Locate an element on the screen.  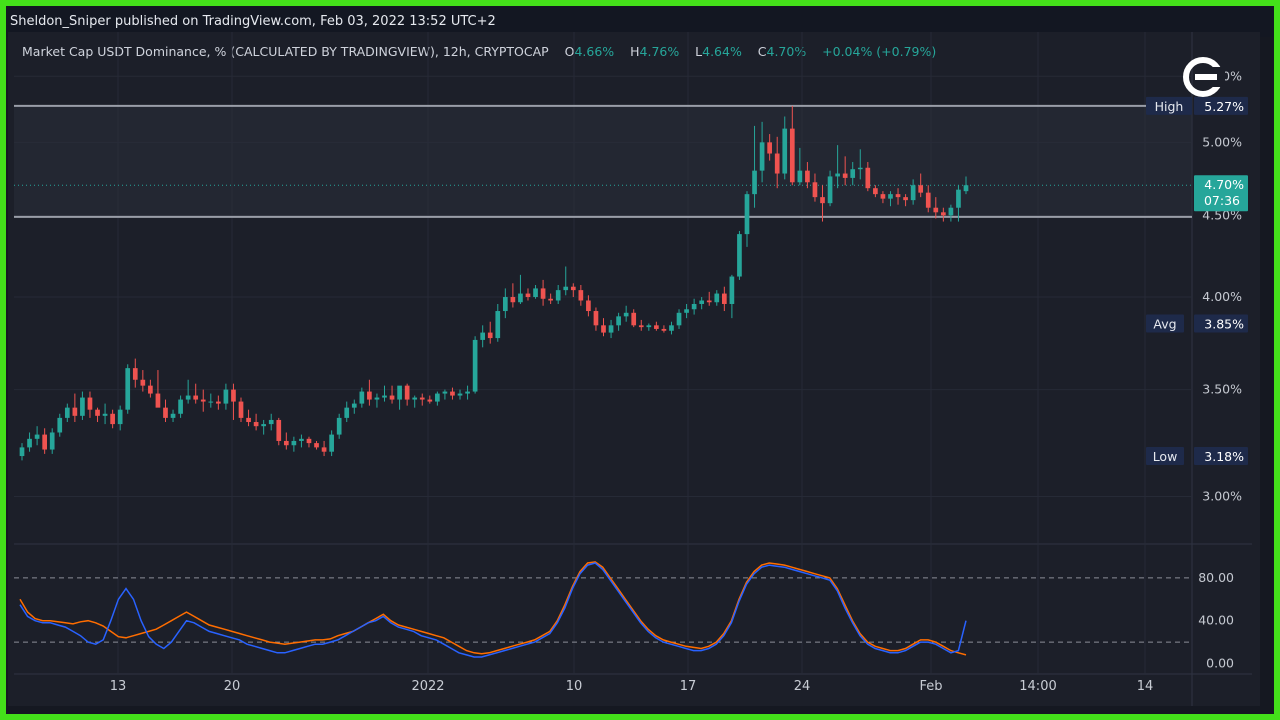
y-tick-label: 3.50% is located at coordinates (1222, 389).